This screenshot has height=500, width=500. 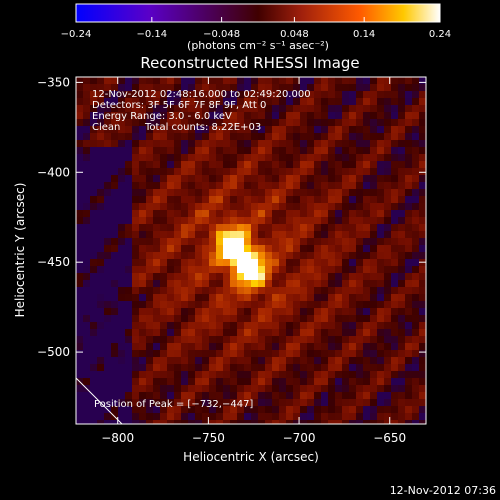 I want to click on limb-line, so click(x=99, y=400).